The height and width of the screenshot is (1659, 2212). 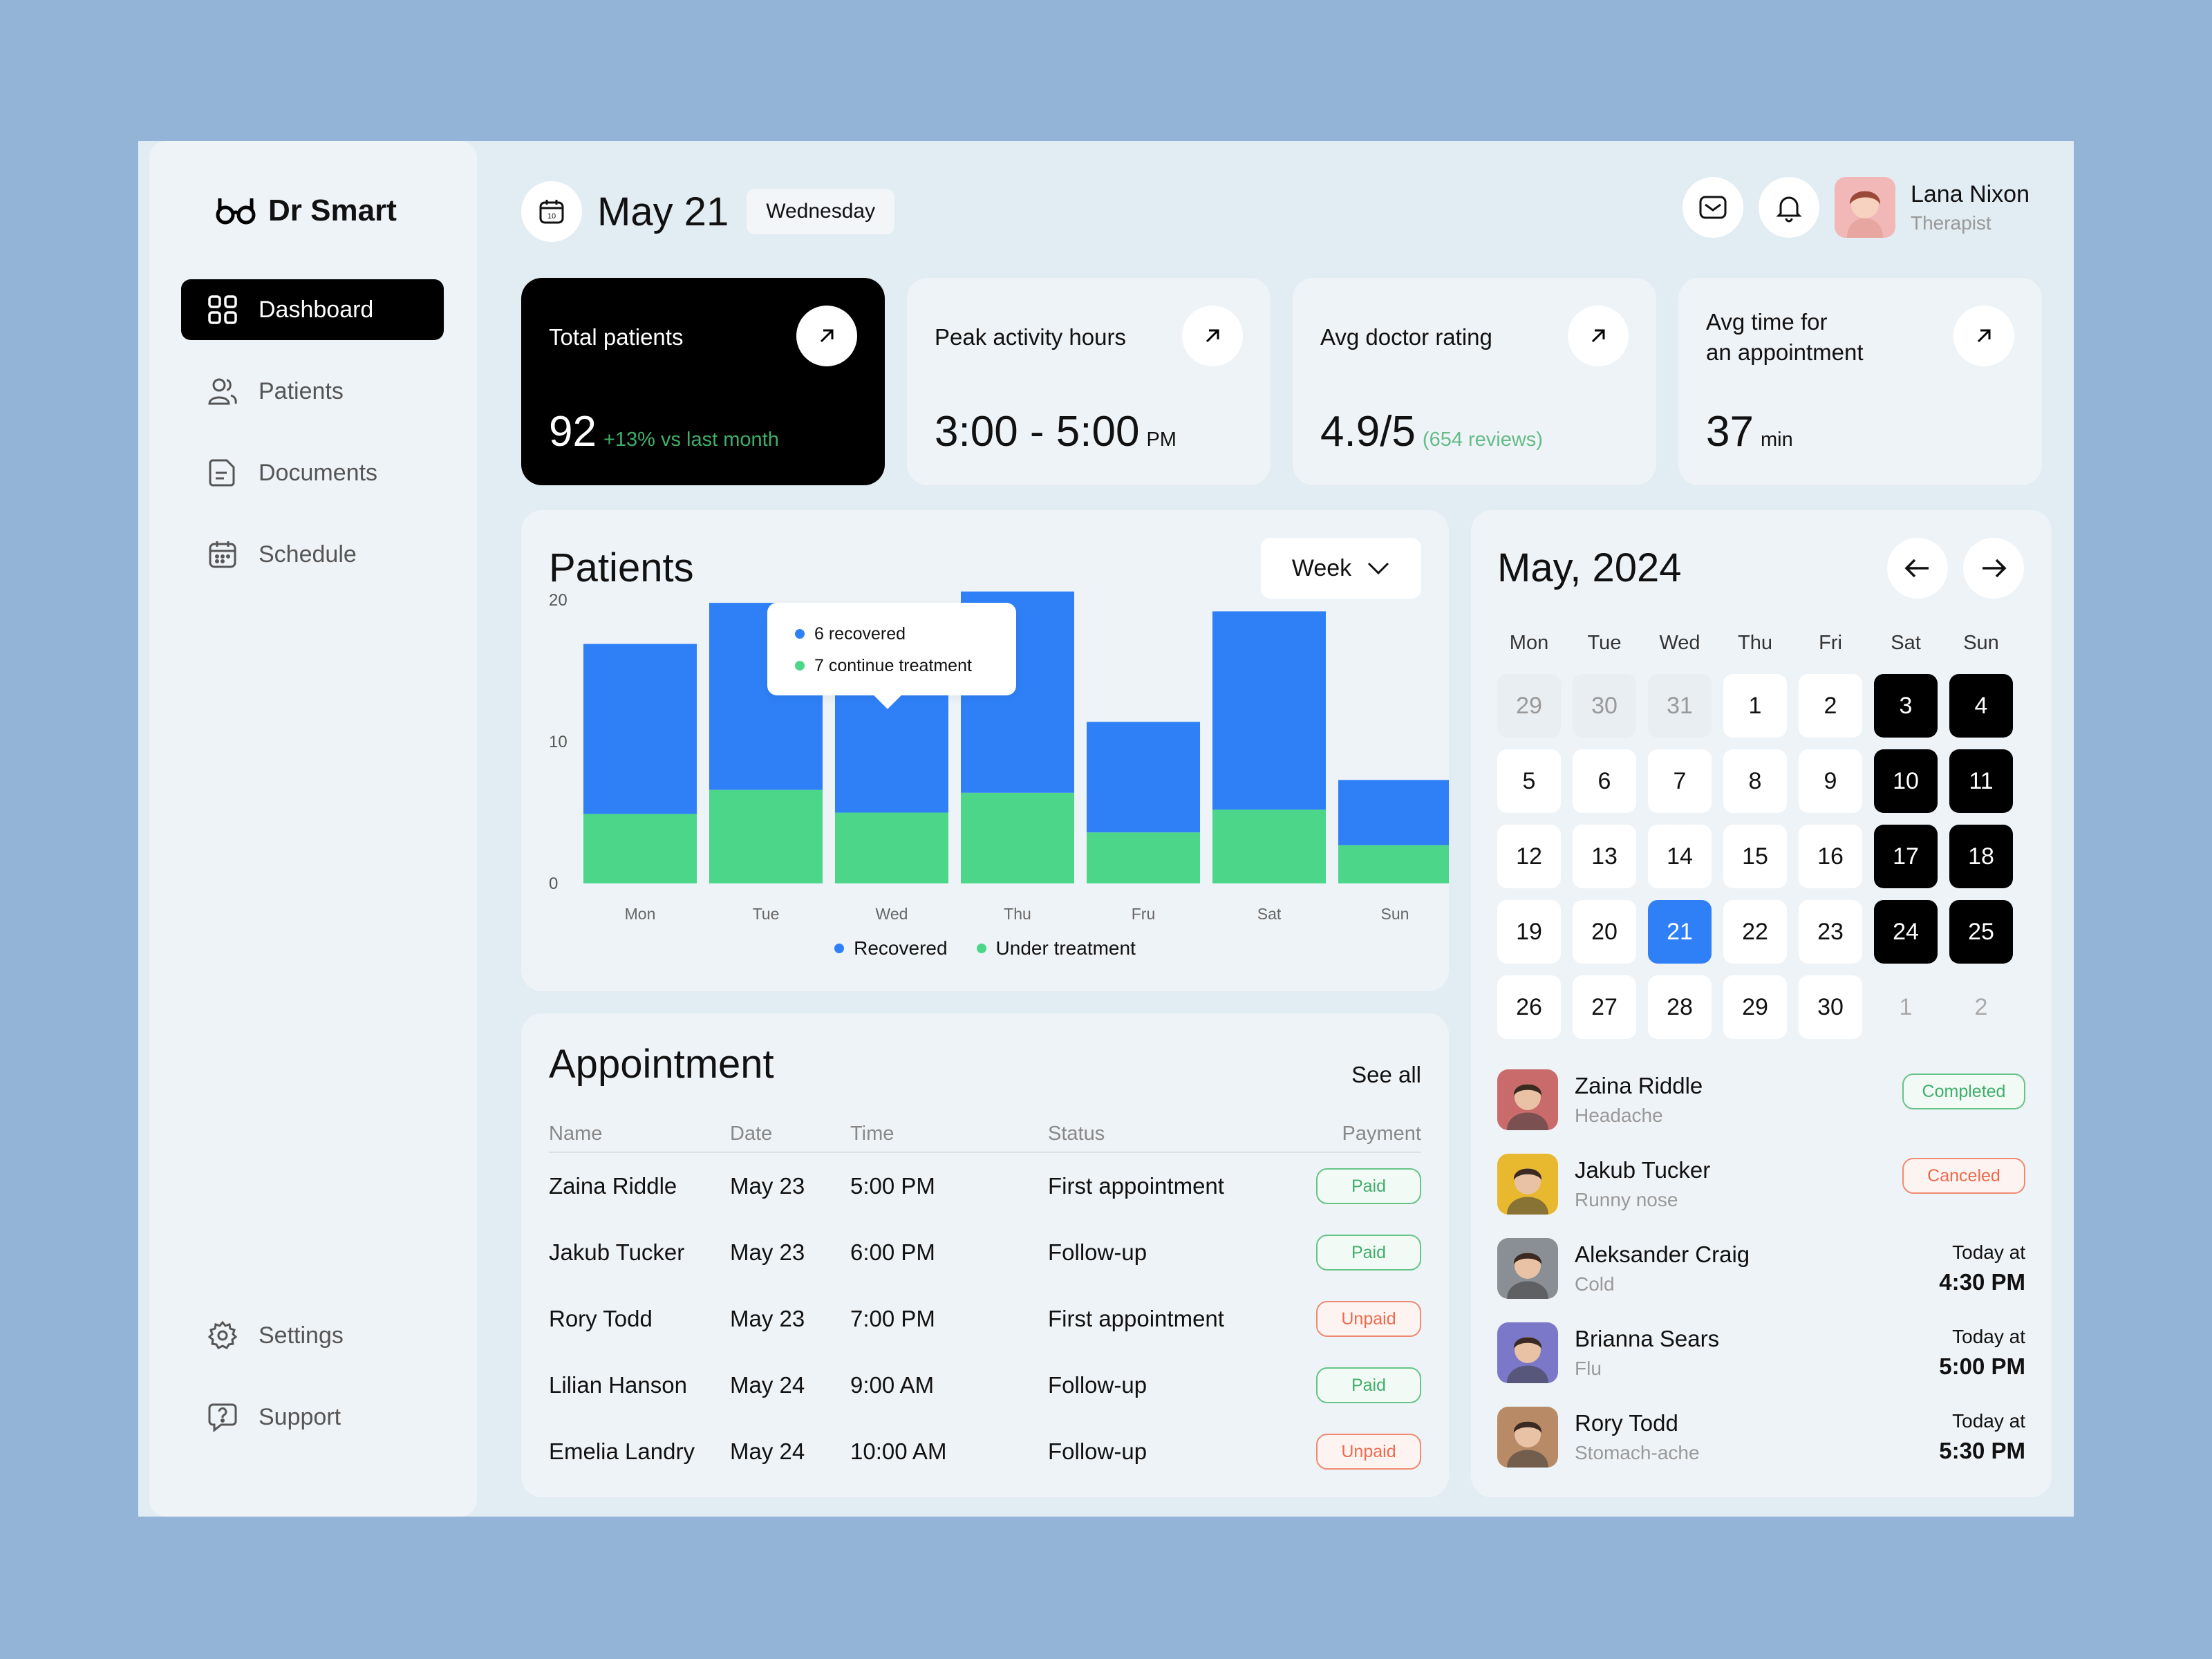 What do you see at coordinates (222, 554) in the screenshot?
I see `calendar-icon` at bounding box center [222, 554].